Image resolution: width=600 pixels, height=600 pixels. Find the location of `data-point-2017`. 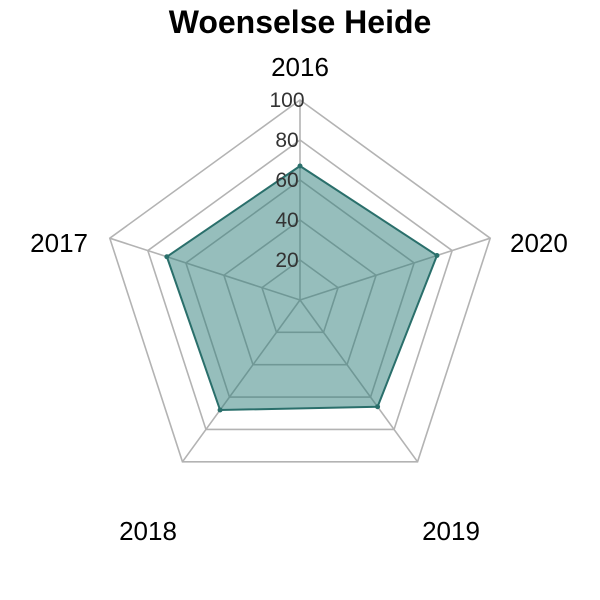

data-point-2017 is located at coordinates (437, 256).